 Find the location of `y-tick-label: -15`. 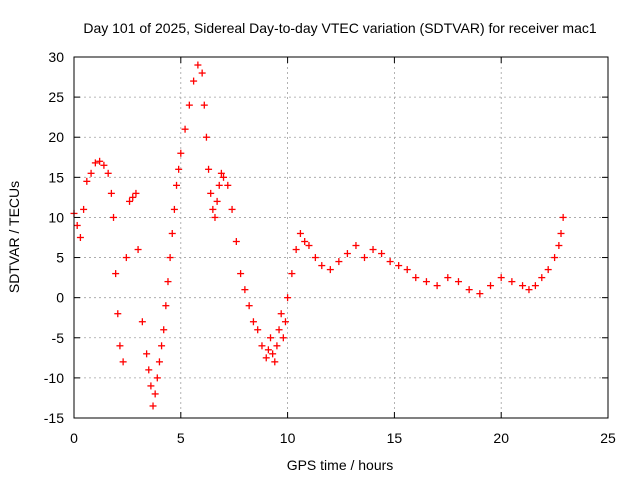

y-tick-label: -15 is located at coordinates (54, 418).